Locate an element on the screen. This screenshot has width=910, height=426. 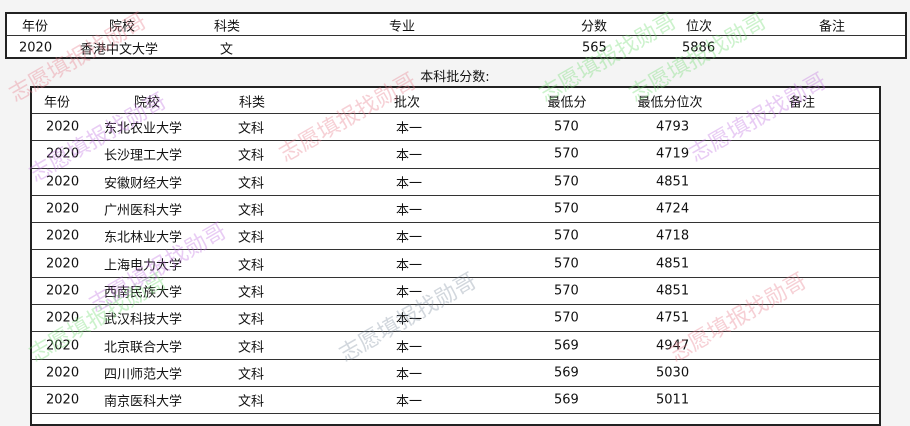
header-col4: 专业 is located at coordinates (402, 26).